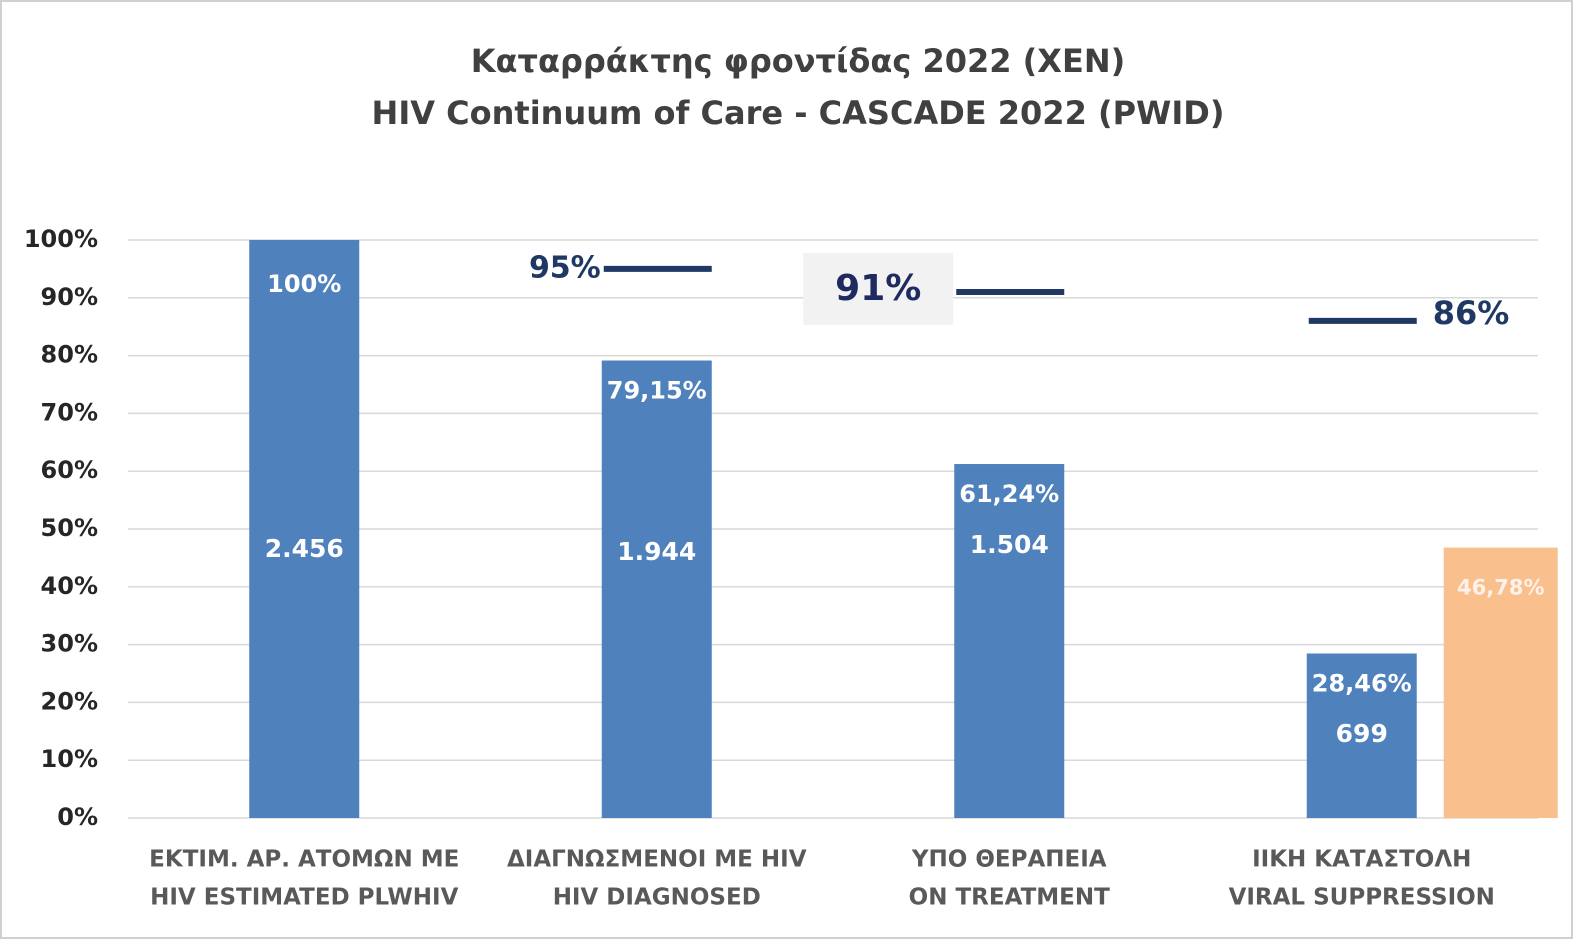  I want to click on value-label: 100%, so click(304, 284).